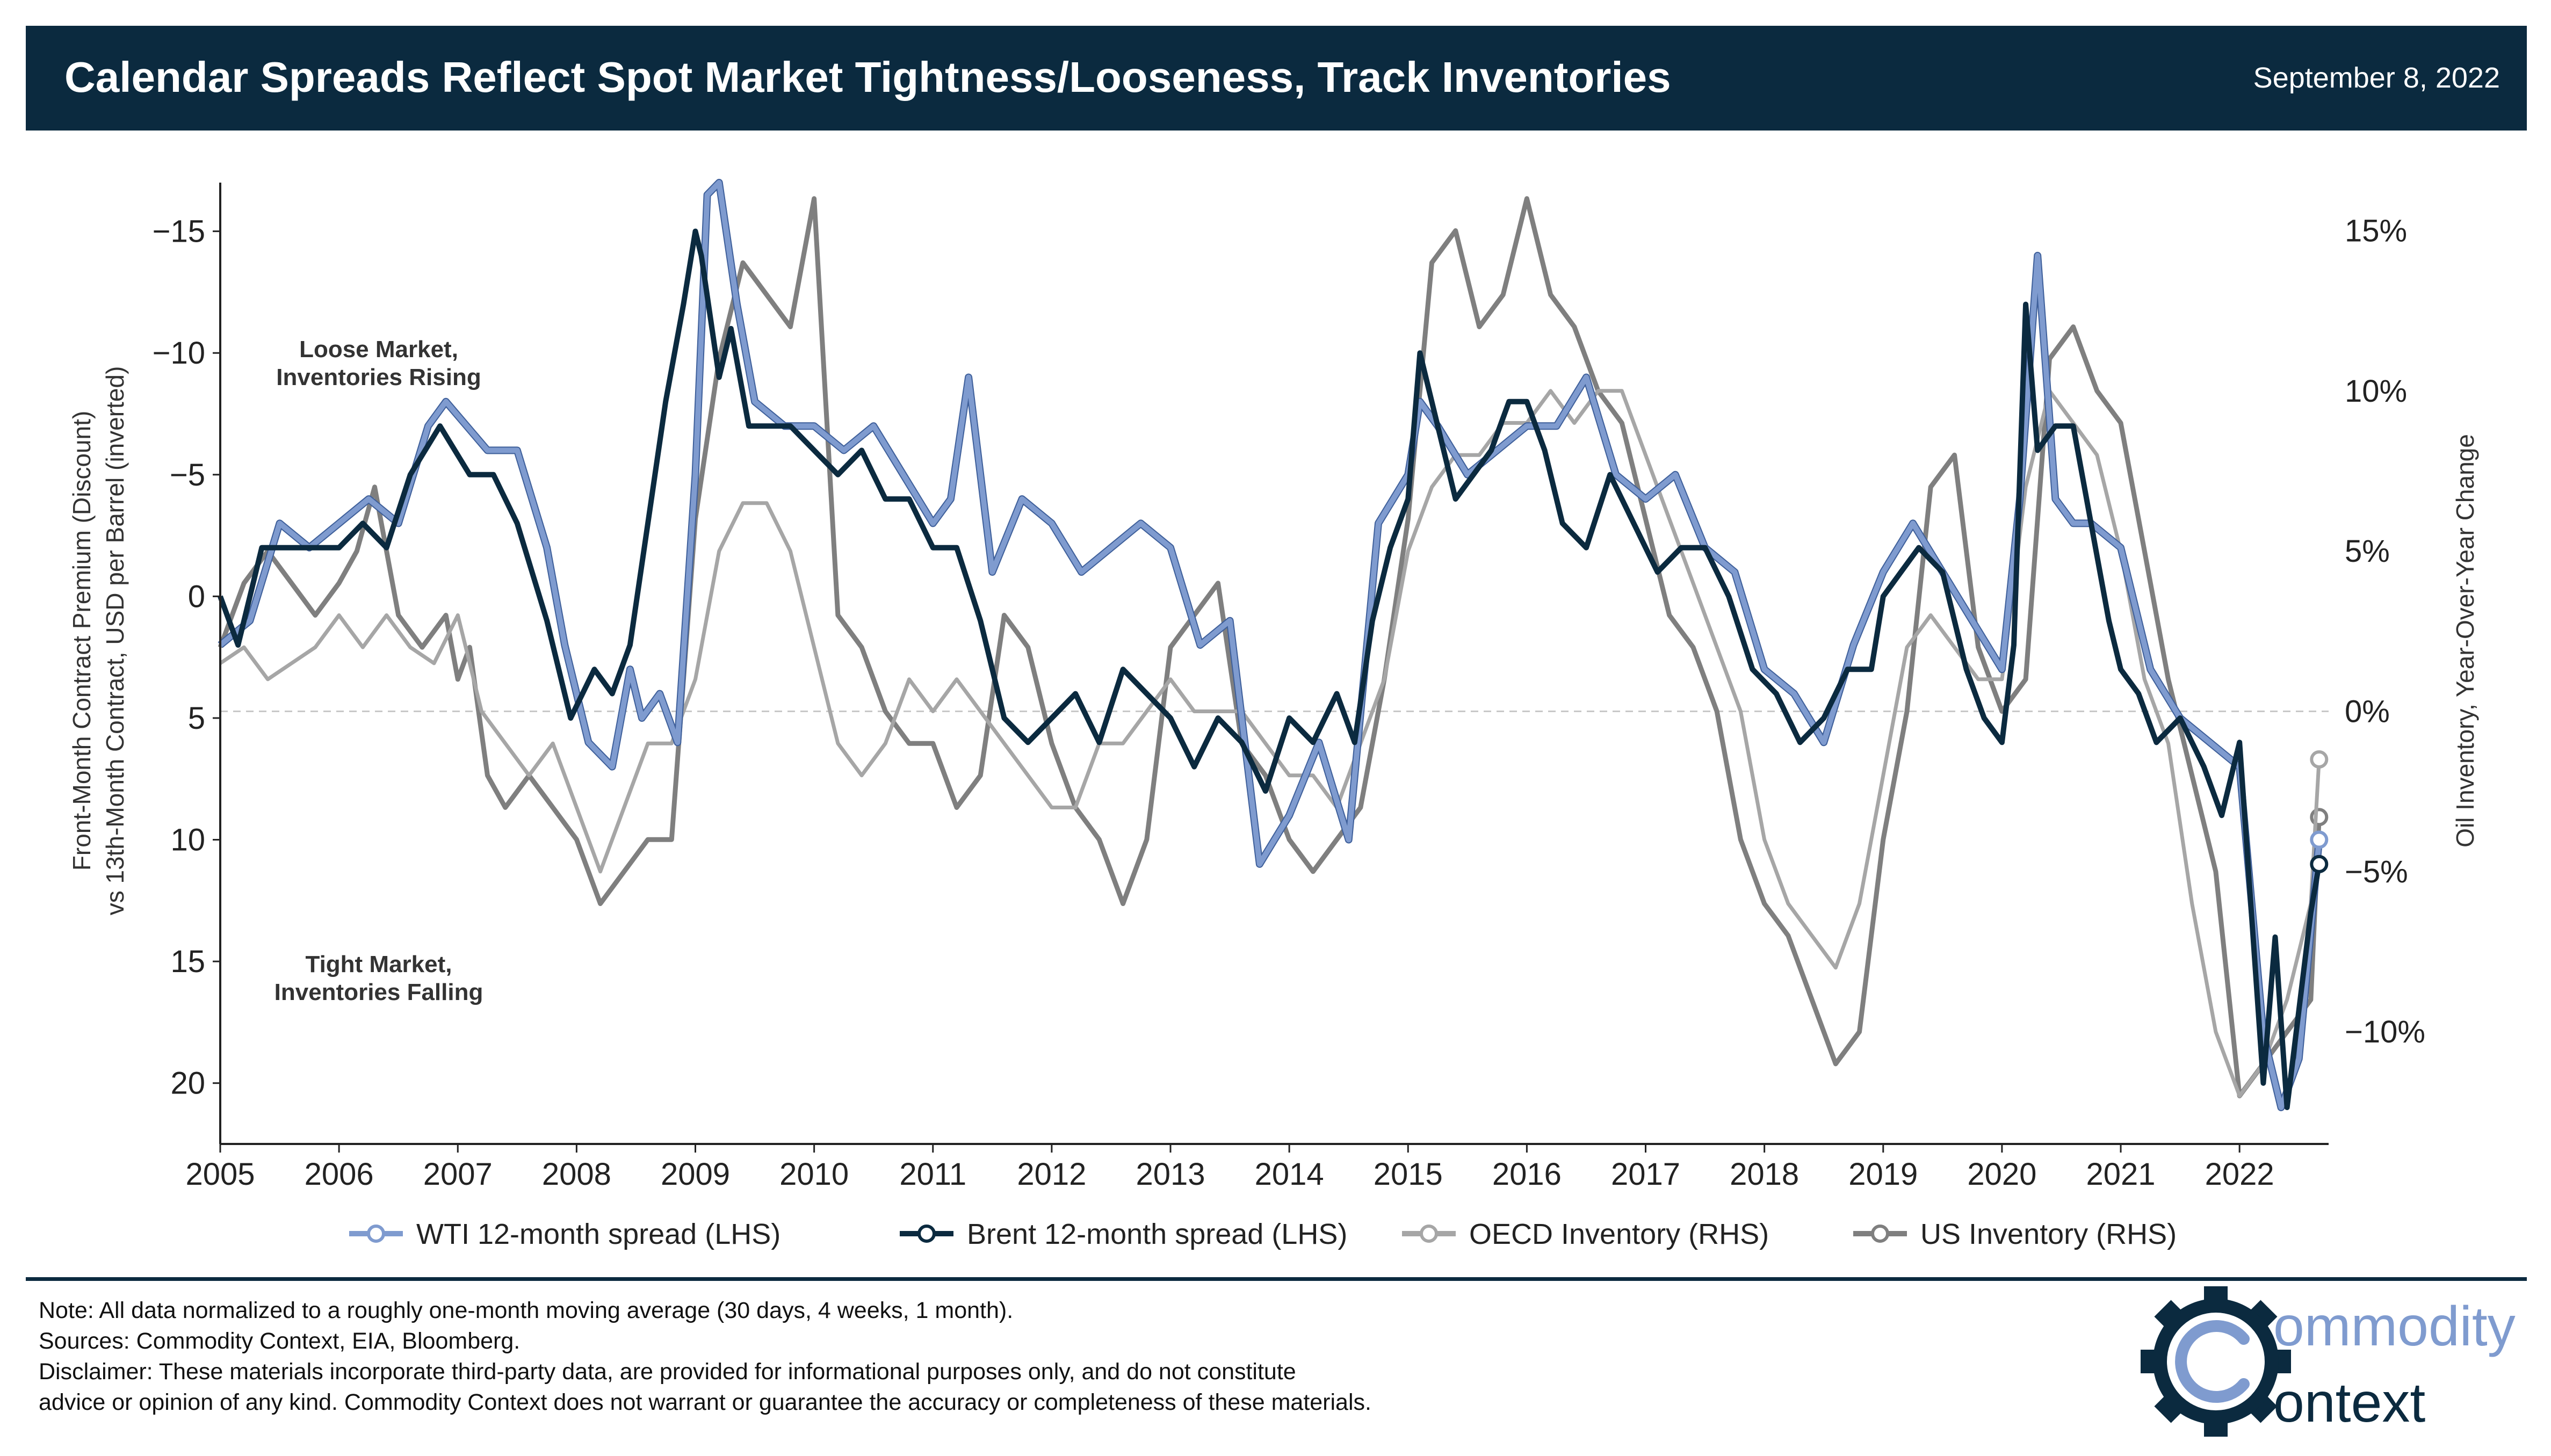 The height and width of the screenshot is (1456, 2551). What do you see at coordinates (2349, 1403) in the screenshot?
I see `logo-text-line2: ontext` at bounding box center [2349, 1403].